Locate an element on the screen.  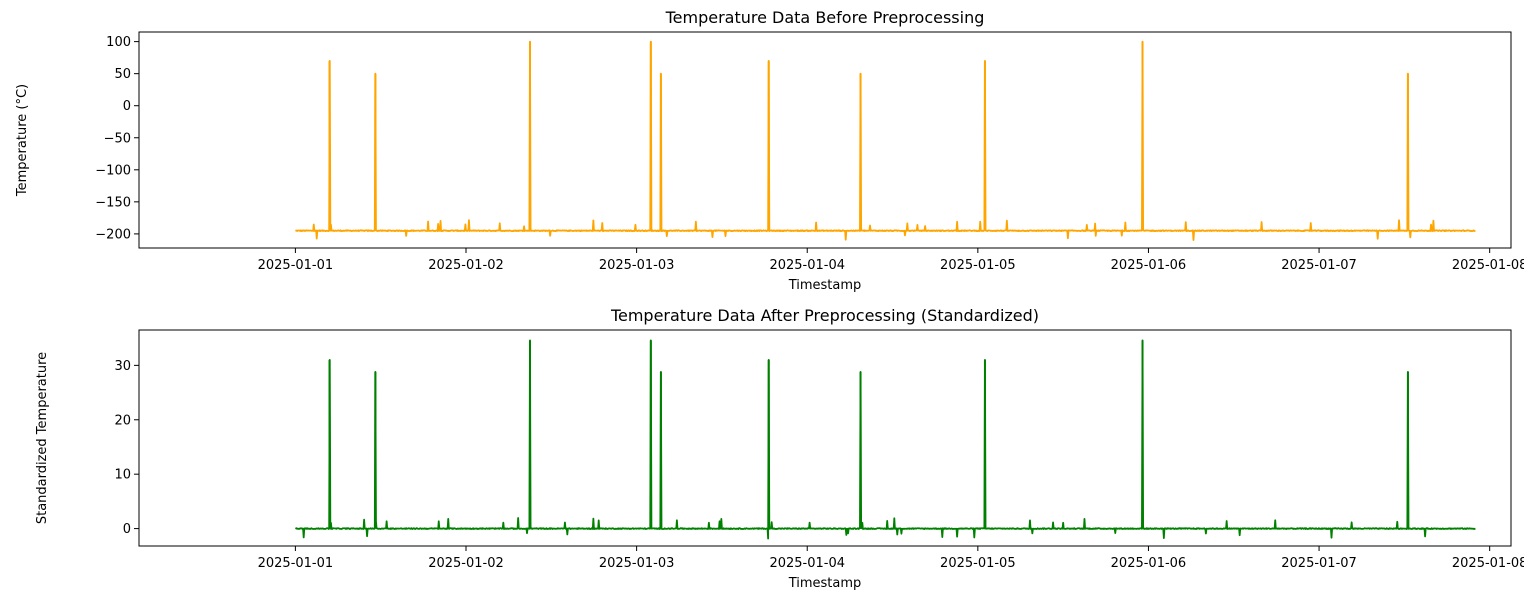
y-tick-label: 20 is located at coordinates (122, 420).